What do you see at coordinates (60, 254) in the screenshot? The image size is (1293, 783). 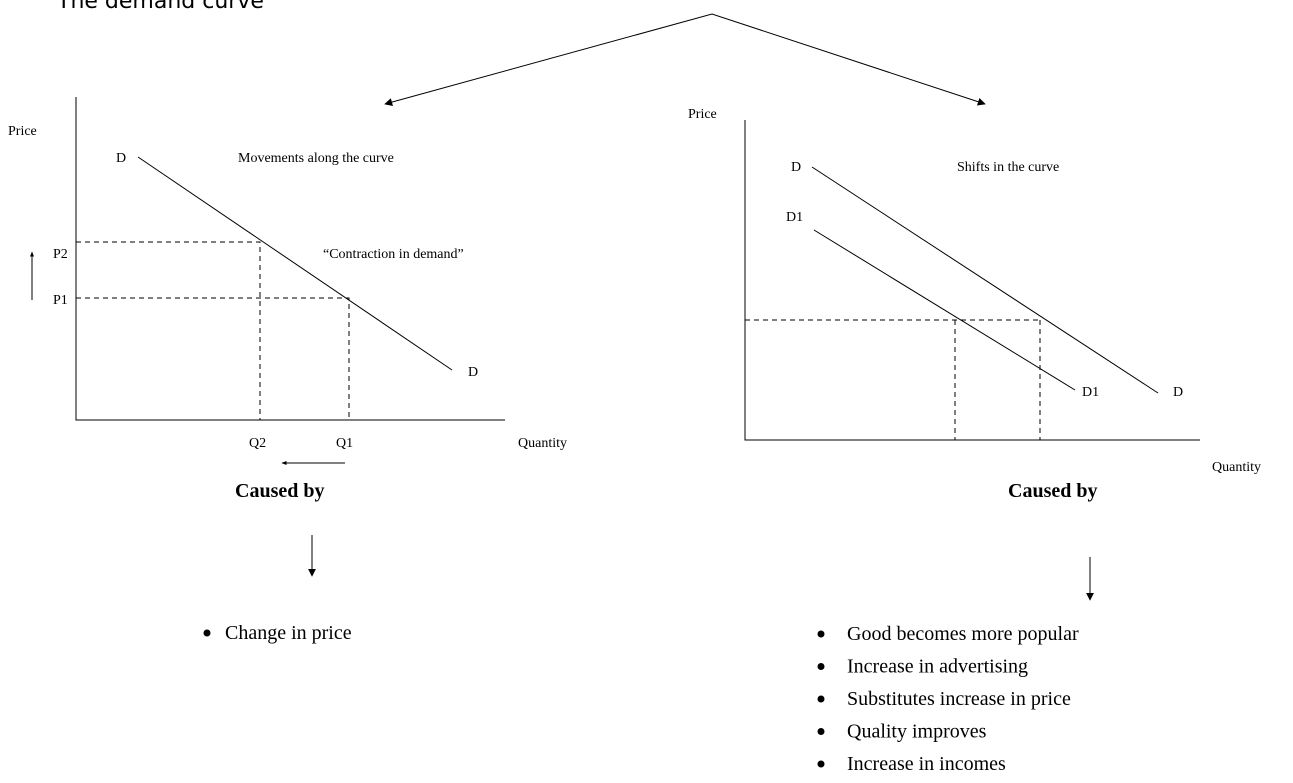 I see `price-label: P2` at bounding box center [60, 254].